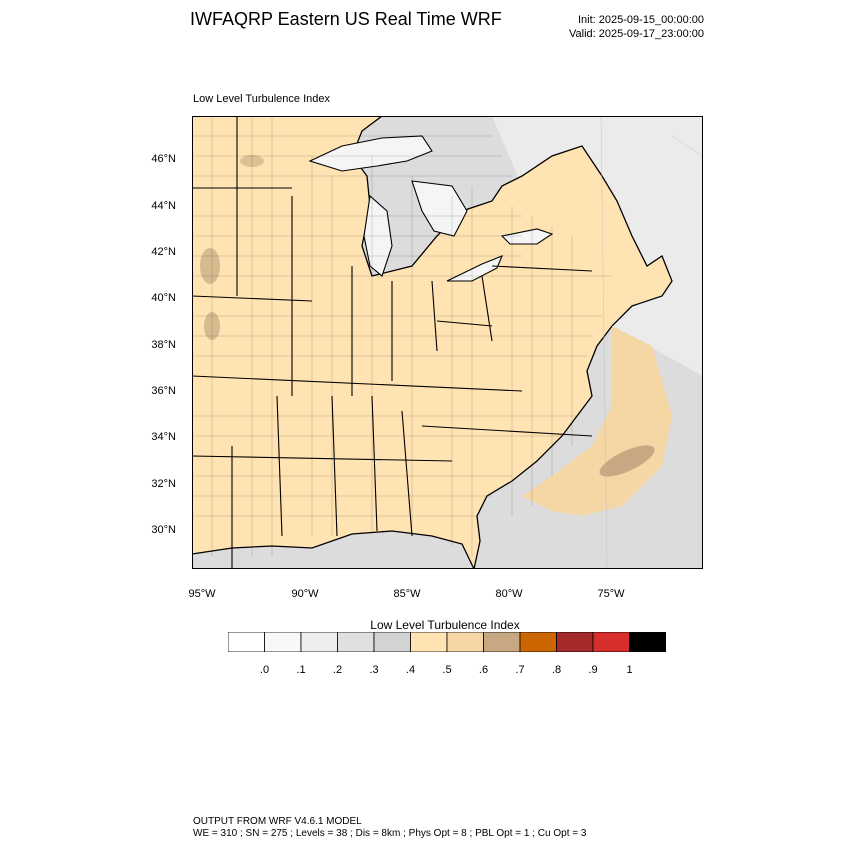 The height and width of the screenshot is (850, 850). Describe the element at coordinates (597, 421) in the screenshot. I see `atlantic-plume` at that location.